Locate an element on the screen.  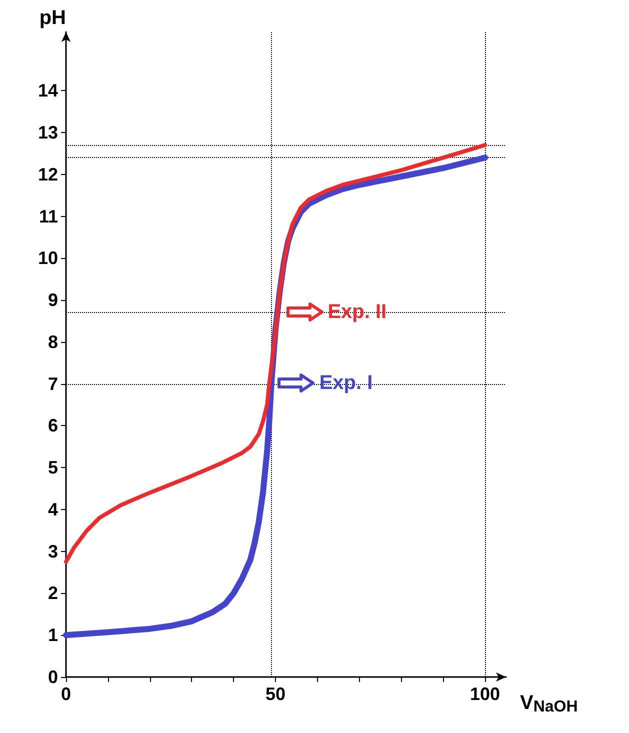
y-tick-label: 12 is located at coordinates (48, 174).